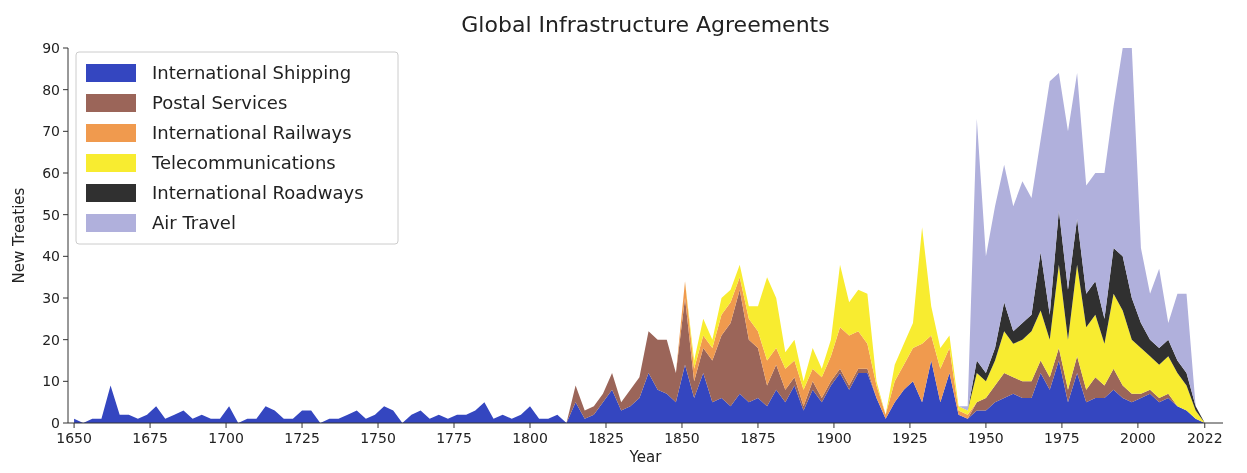 The height and width of the screenshot is (473, 1247). Describe the element at coordinates (51, 214) in the screenshot. I see `y-tick-label: 50` at that location.